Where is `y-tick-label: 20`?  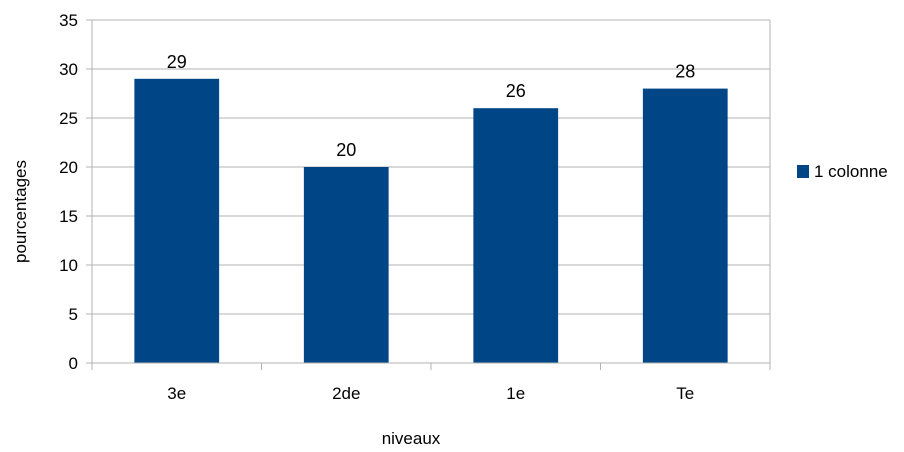
y-tick-label: 20 is located at coordinates (68, 167).